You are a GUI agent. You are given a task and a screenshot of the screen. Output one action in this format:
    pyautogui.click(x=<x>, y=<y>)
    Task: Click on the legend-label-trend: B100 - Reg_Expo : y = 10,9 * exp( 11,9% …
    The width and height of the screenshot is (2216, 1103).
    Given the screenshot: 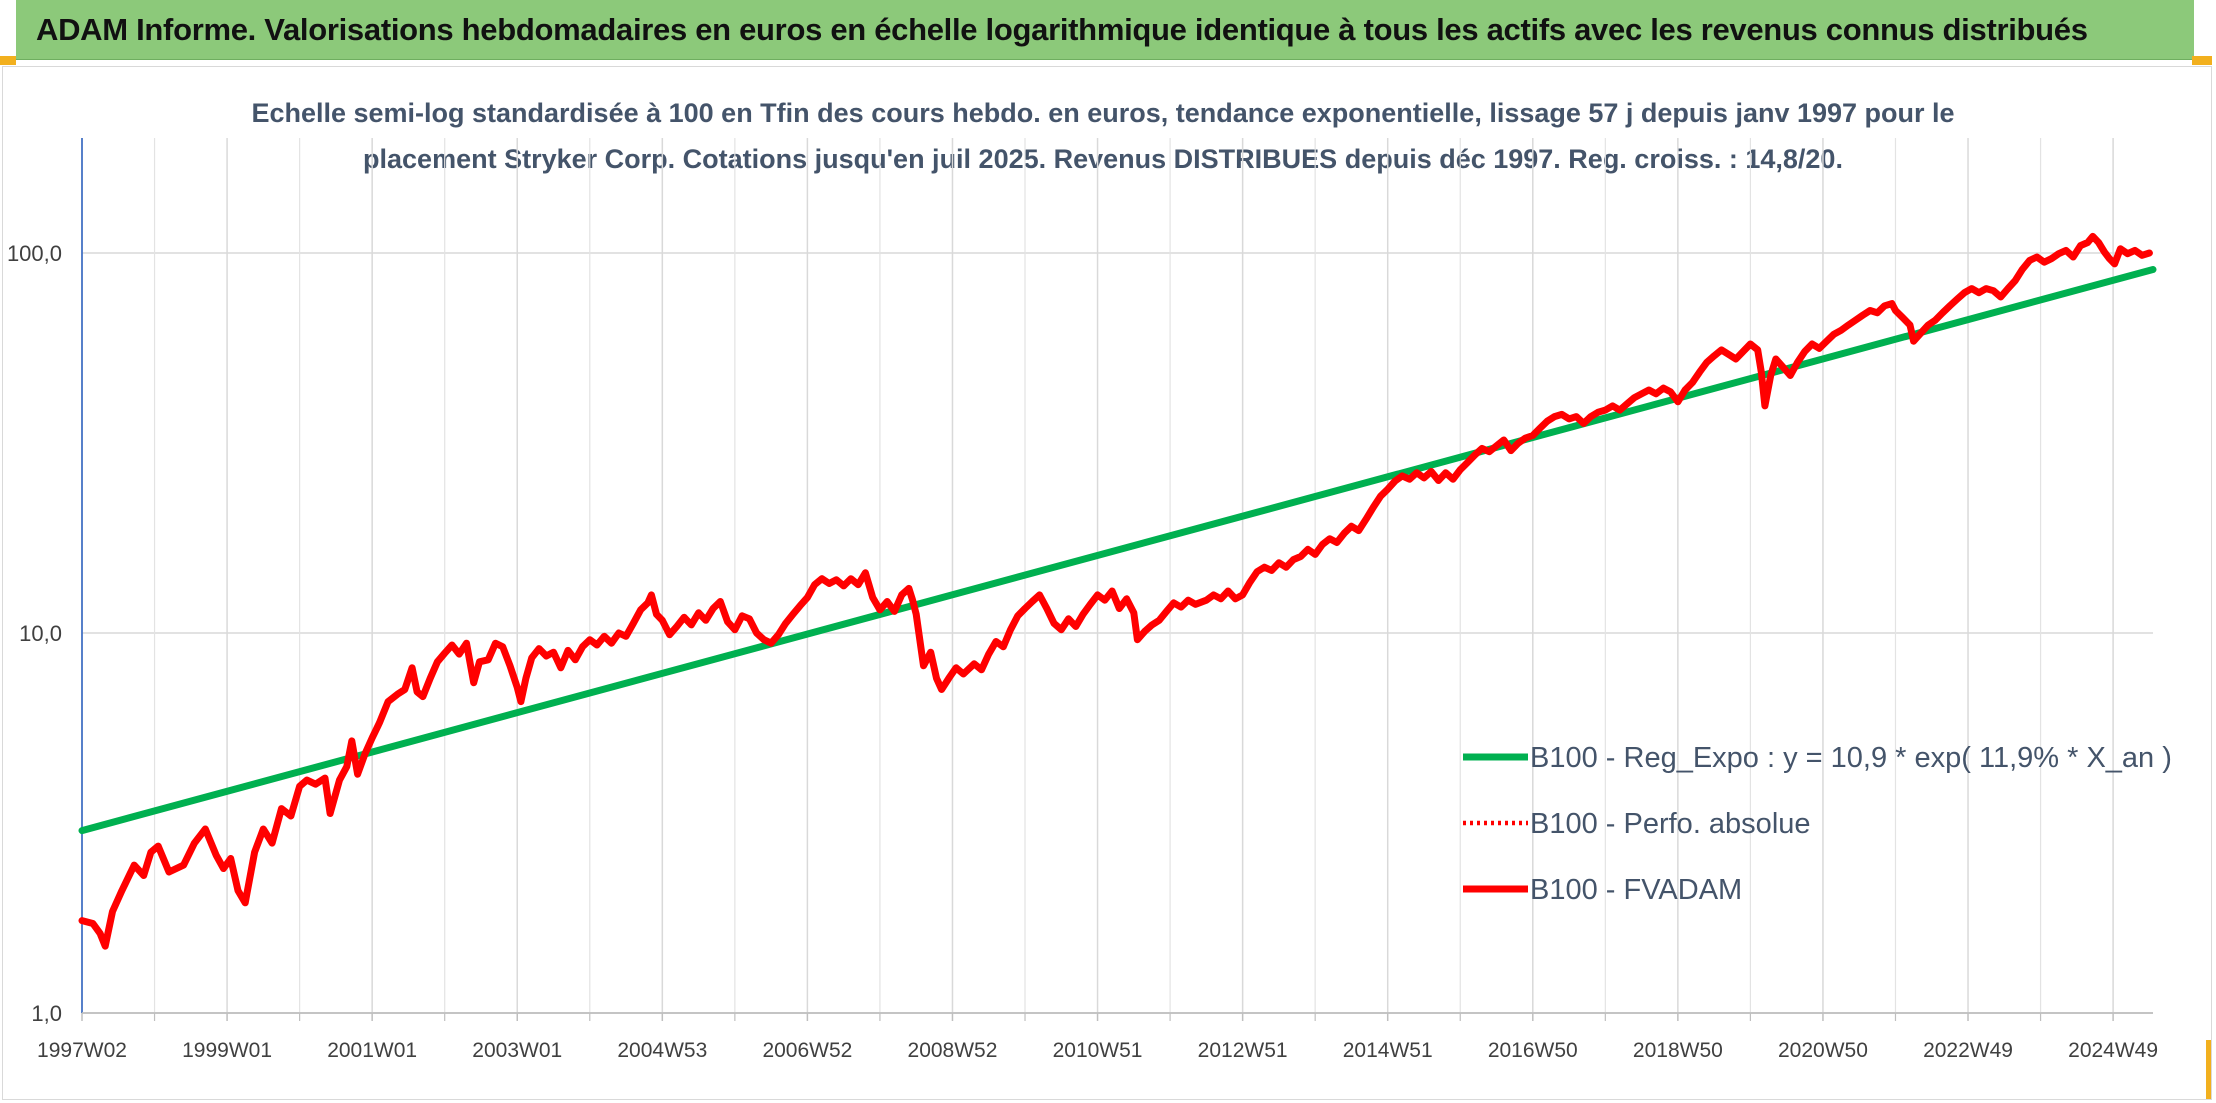 What is the action you would take?
    pyautogui.click(x=1851, y=758)
    